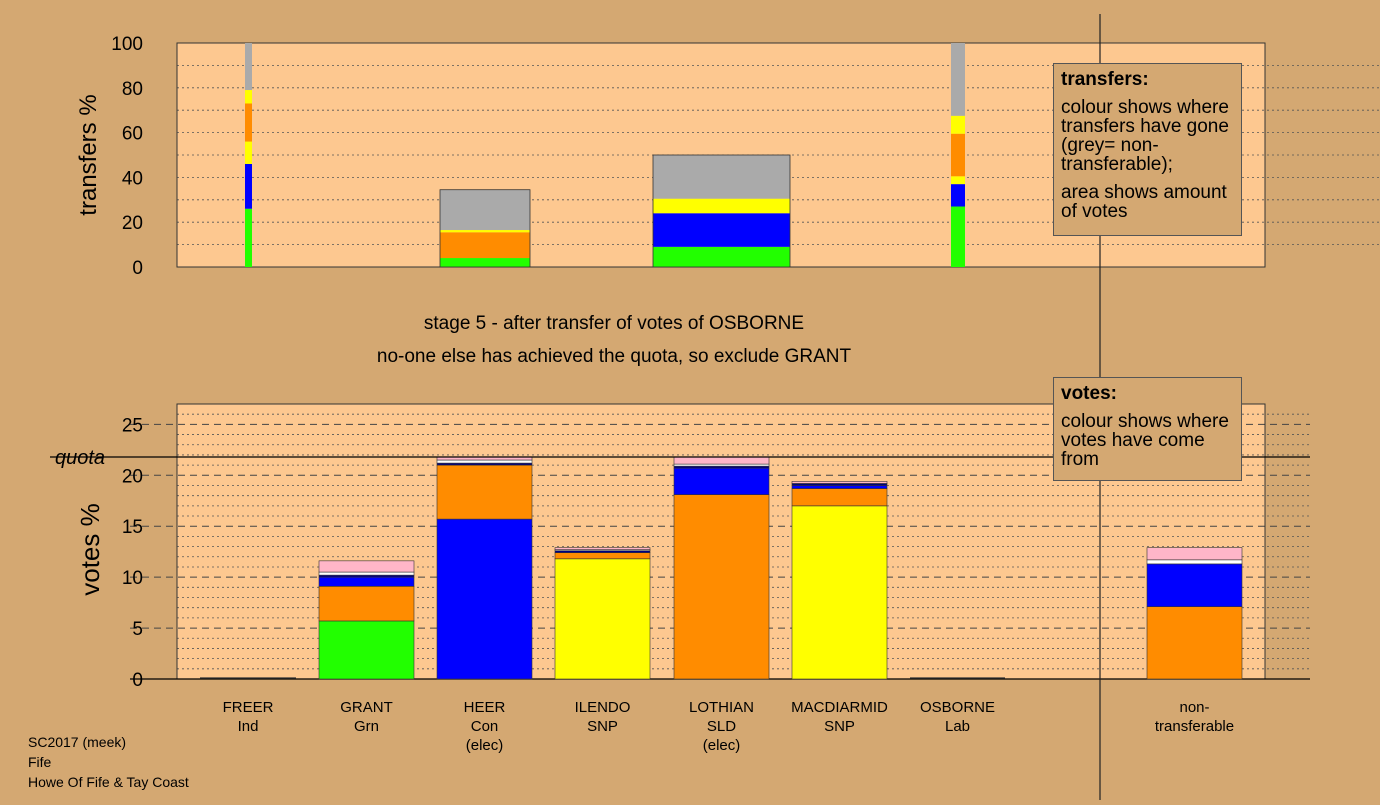 Image resolution: width=1380 pixels, height=805 pixels. Describe the element at coordinates (137, 680) in the screenshot. I see `votes-ytick-label: 0` at that location.